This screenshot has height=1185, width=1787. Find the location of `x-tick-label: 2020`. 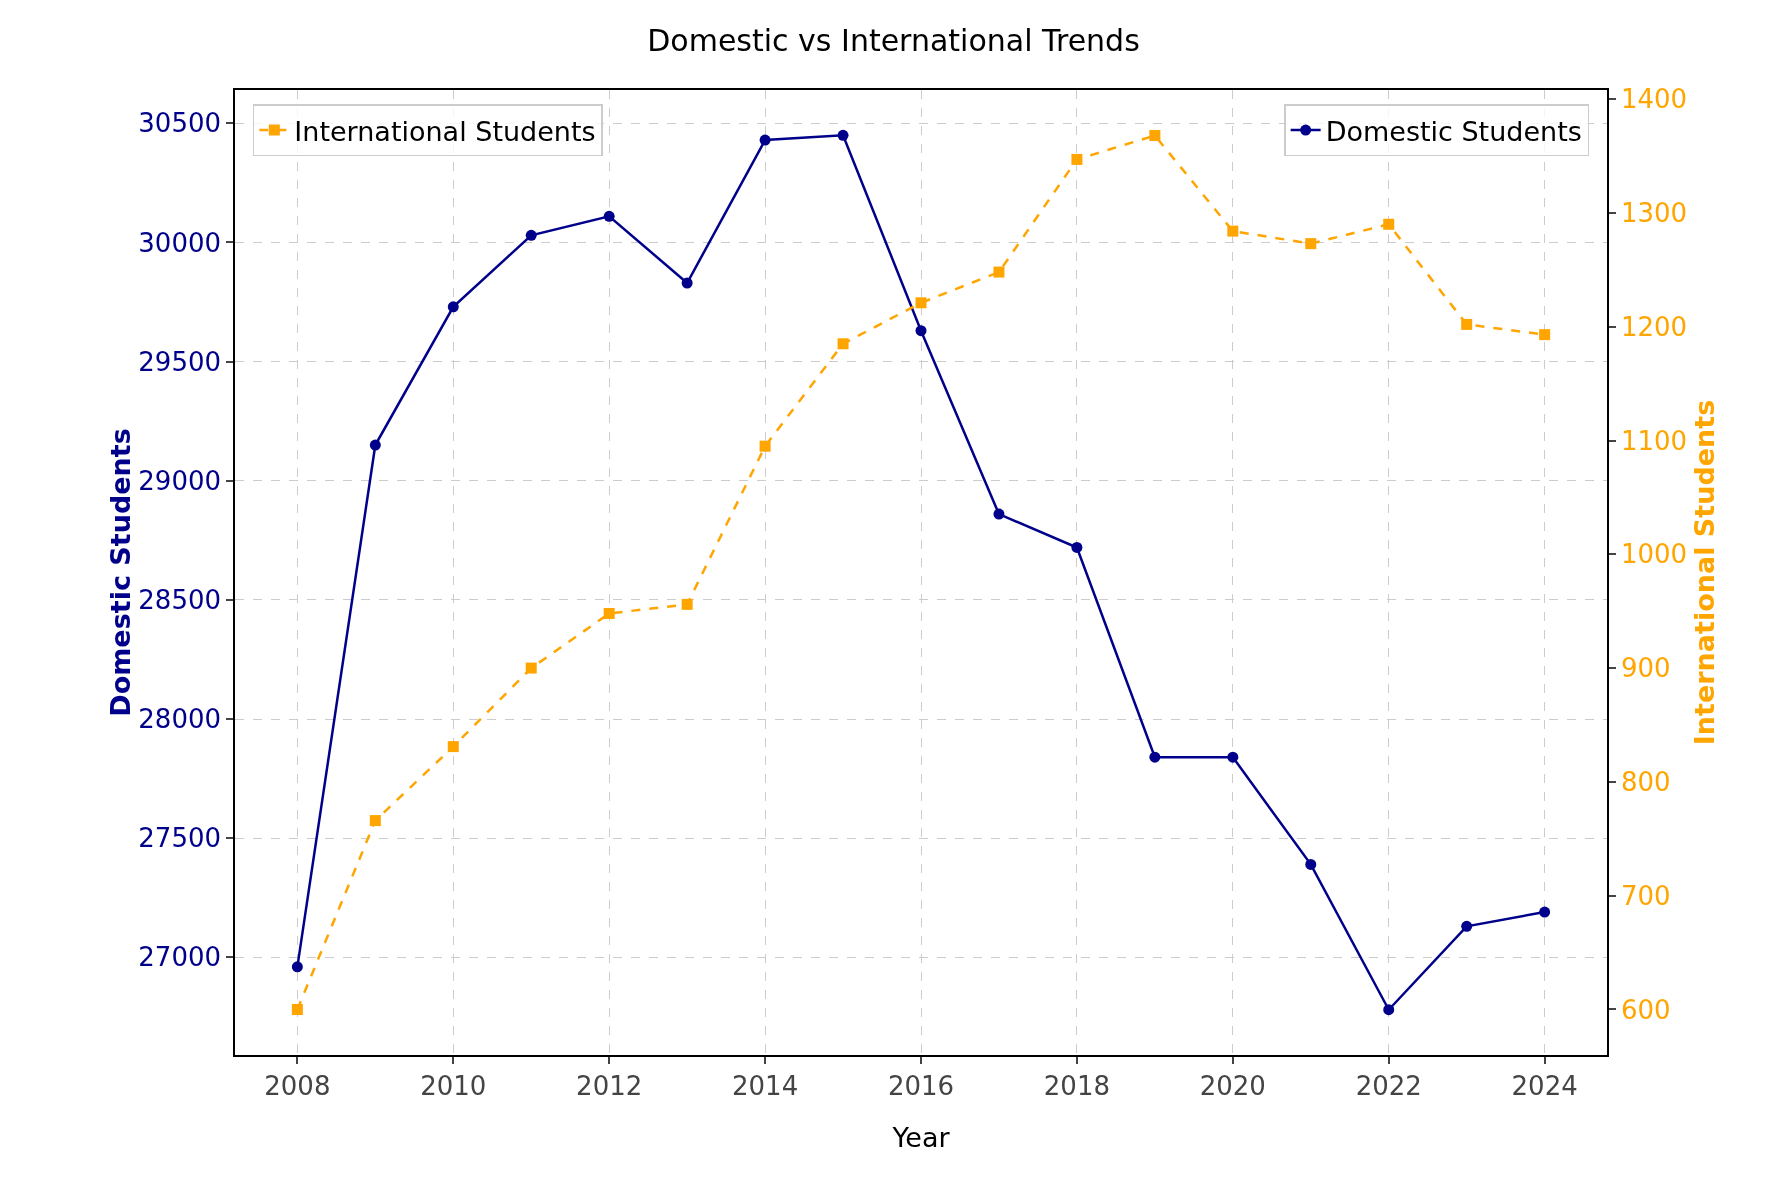

x-tick-label: 2020 is located at coordinates (1232, 1085).